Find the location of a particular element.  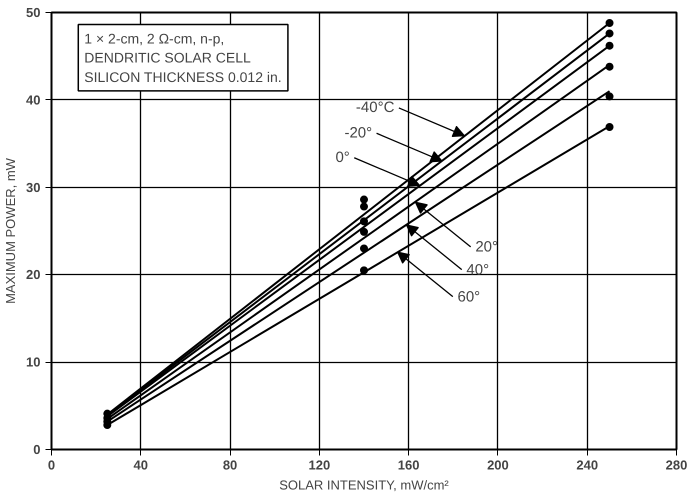

x-axis-title: SOLAR INTENSITY, mW/cm² is located at coordinates (364, 485).